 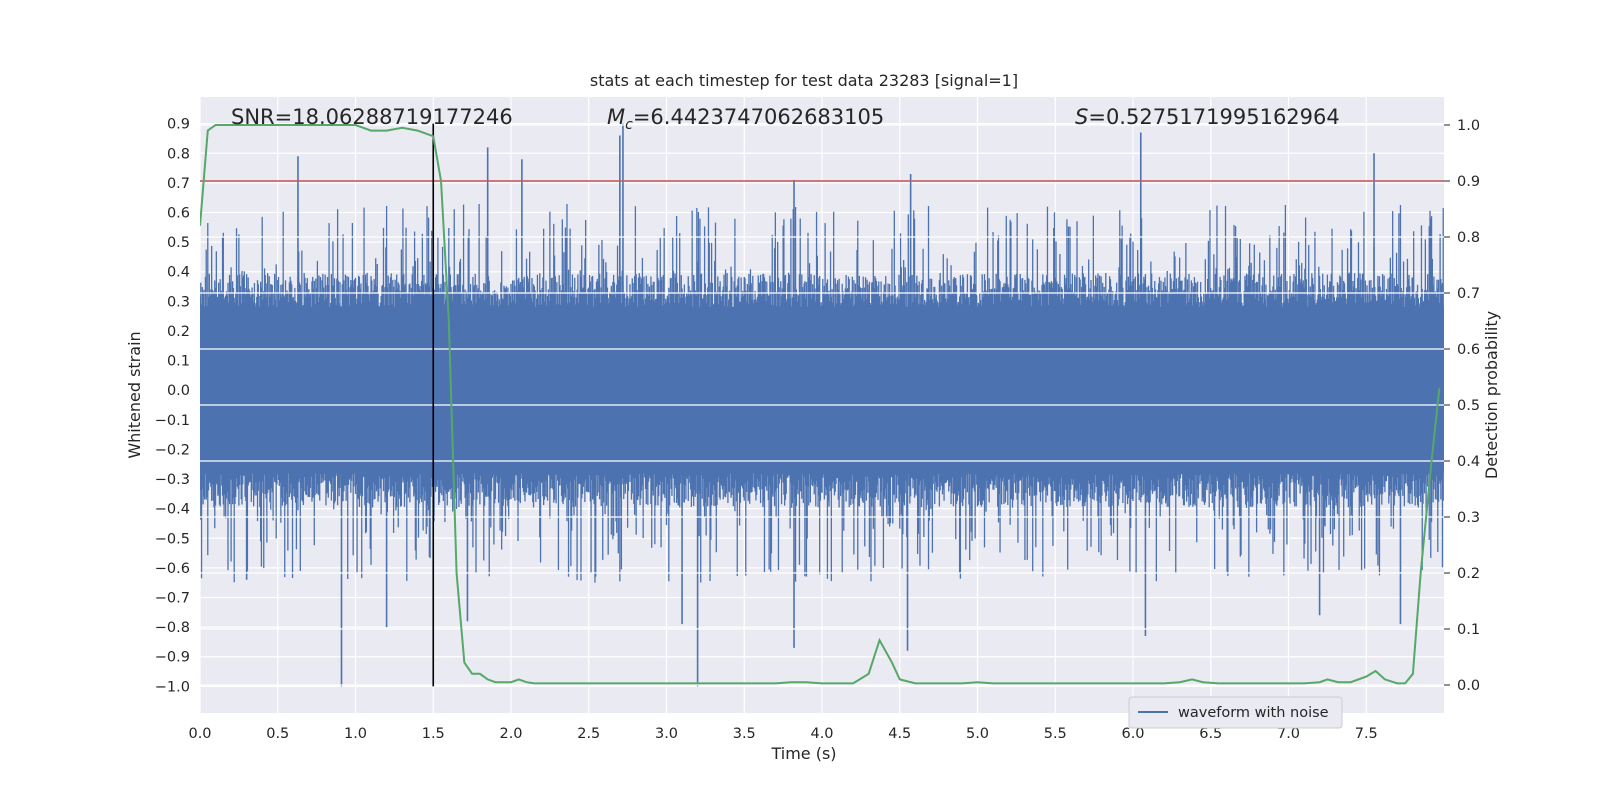 What do you see at coordinates (172, 510) in the screenshot?
I see `y-tick-label: −0.4` at bounding box center [172, 510].